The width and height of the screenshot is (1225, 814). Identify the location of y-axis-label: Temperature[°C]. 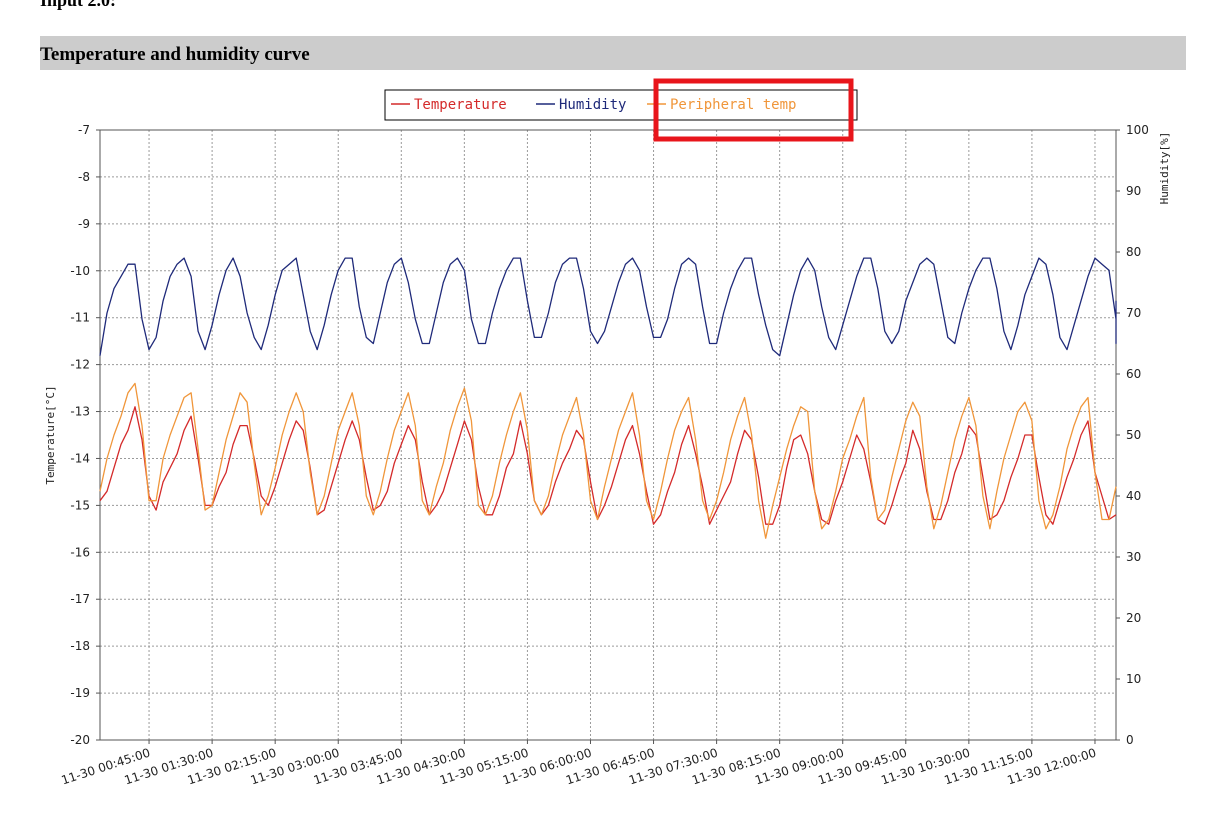
(50, 434).